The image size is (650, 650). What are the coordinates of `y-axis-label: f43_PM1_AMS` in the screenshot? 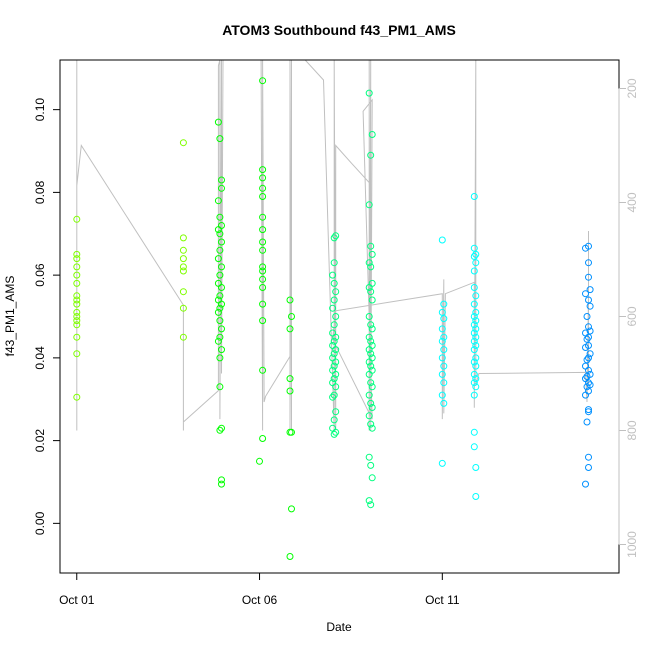 It's located at (10, 316).